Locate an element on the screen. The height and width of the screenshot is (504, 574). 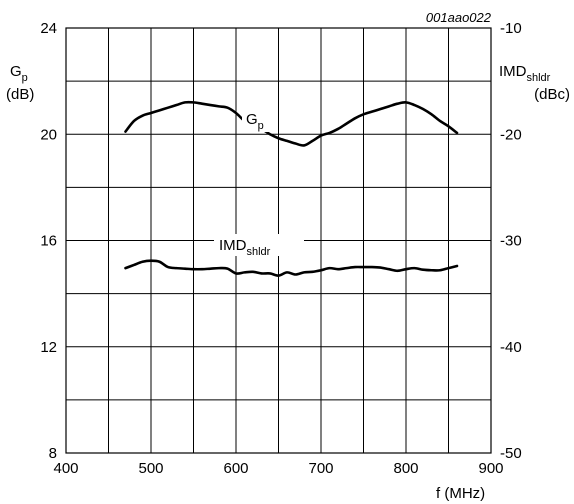
y-left-tick-labels: 8 12 16 20 24 is located at coordinates (48, 241).